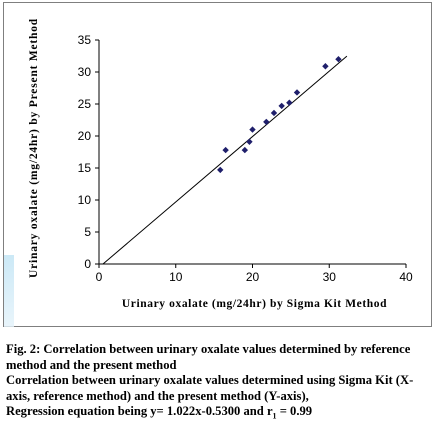 This screenshot has height=432, width=436. Describe the element at coordinates (406, 277) in the screenshot. I see `x-tick-label: 40` at that location.